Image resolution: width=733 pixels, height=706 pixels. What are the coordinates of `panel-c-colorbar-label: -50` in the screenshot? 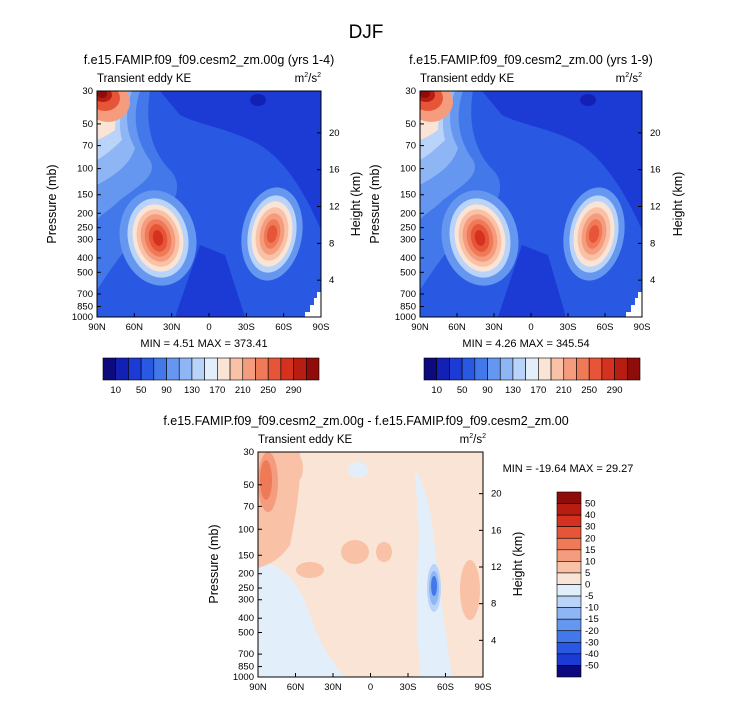 It's located at (592, 665).